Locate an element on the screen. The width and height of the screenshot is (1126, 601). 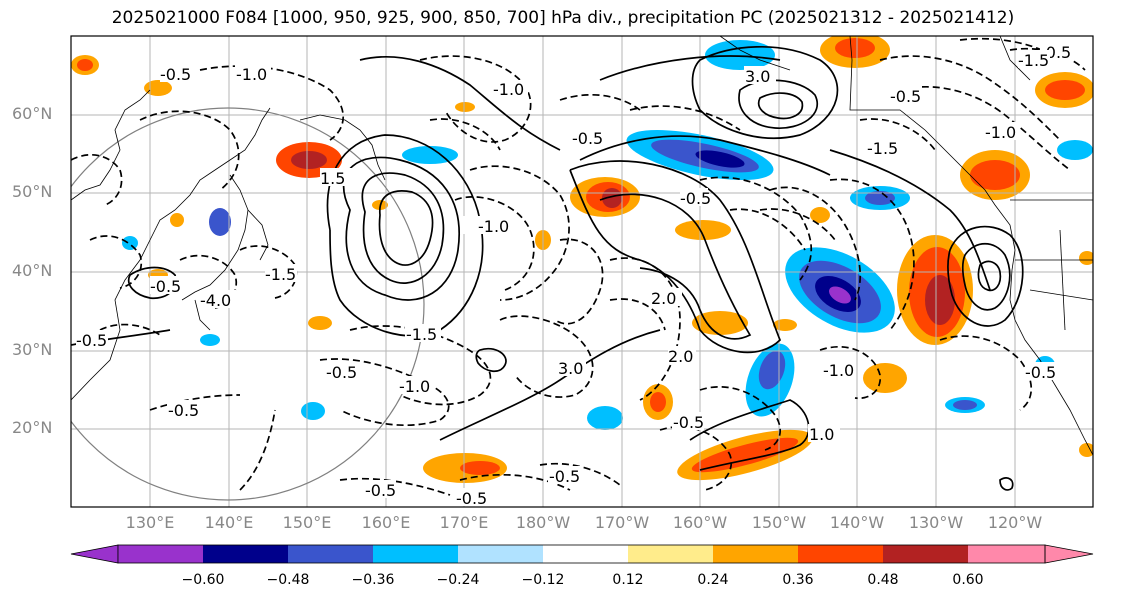
contour-label: 1.5 is located at coordinates (332, 178).